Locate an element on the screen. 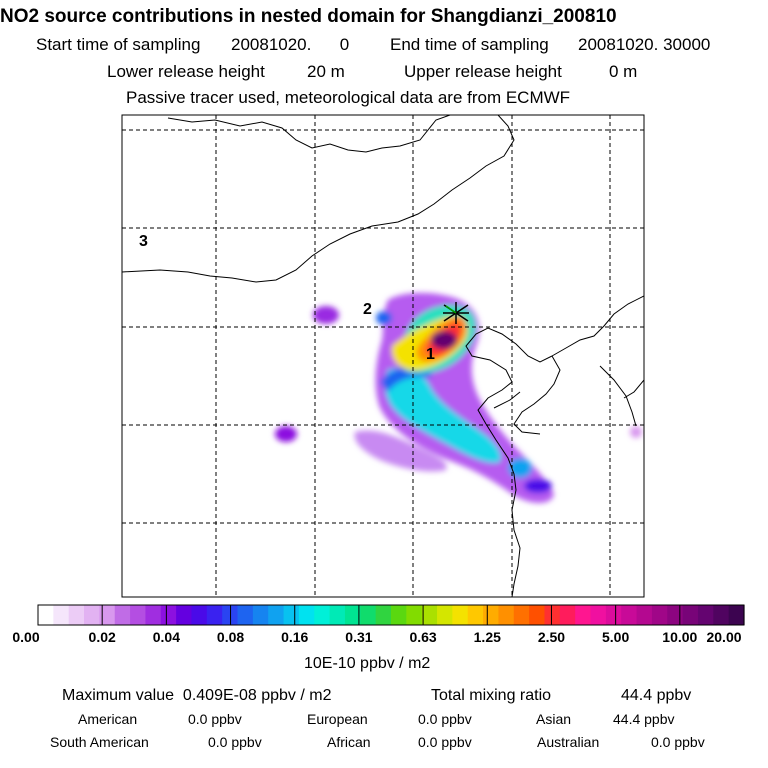 The height and width of the screenshot is (768, 768). region-name: Australian is located at coordinates (568, 742).